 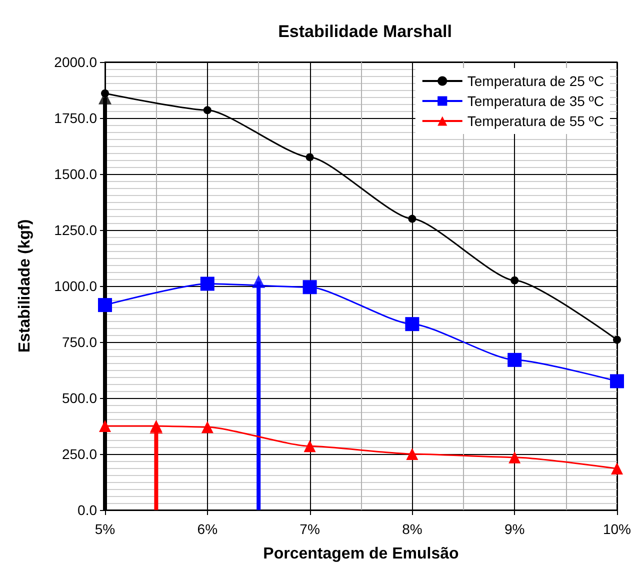 What do you see at coordinates (617, 529) in the screenshot?
I see `x-tick-label: 10%` at bounding box center [617, 529].